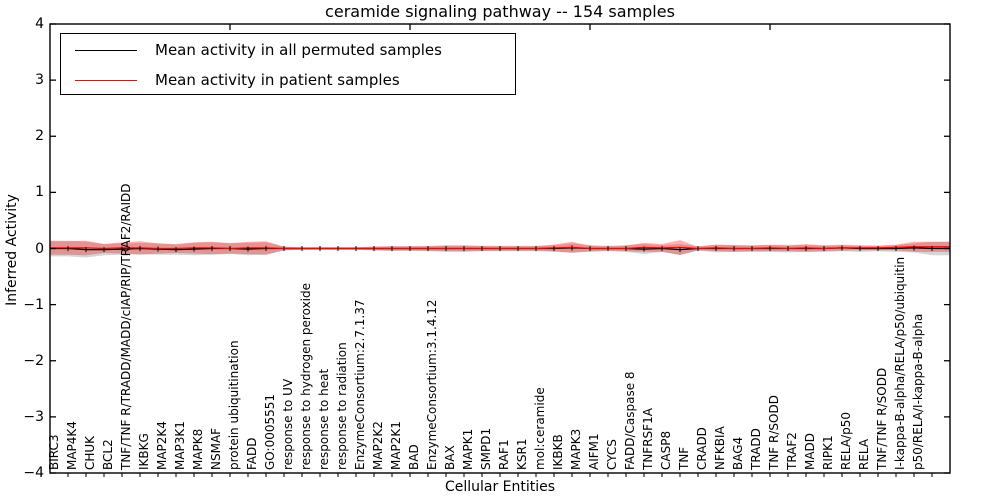 This screenshot has height=500, width=1000. What do you see at coordinates (33, 360) in the screenshot?
I see `y-tick-label: −2` at bounding box center [33, 360].